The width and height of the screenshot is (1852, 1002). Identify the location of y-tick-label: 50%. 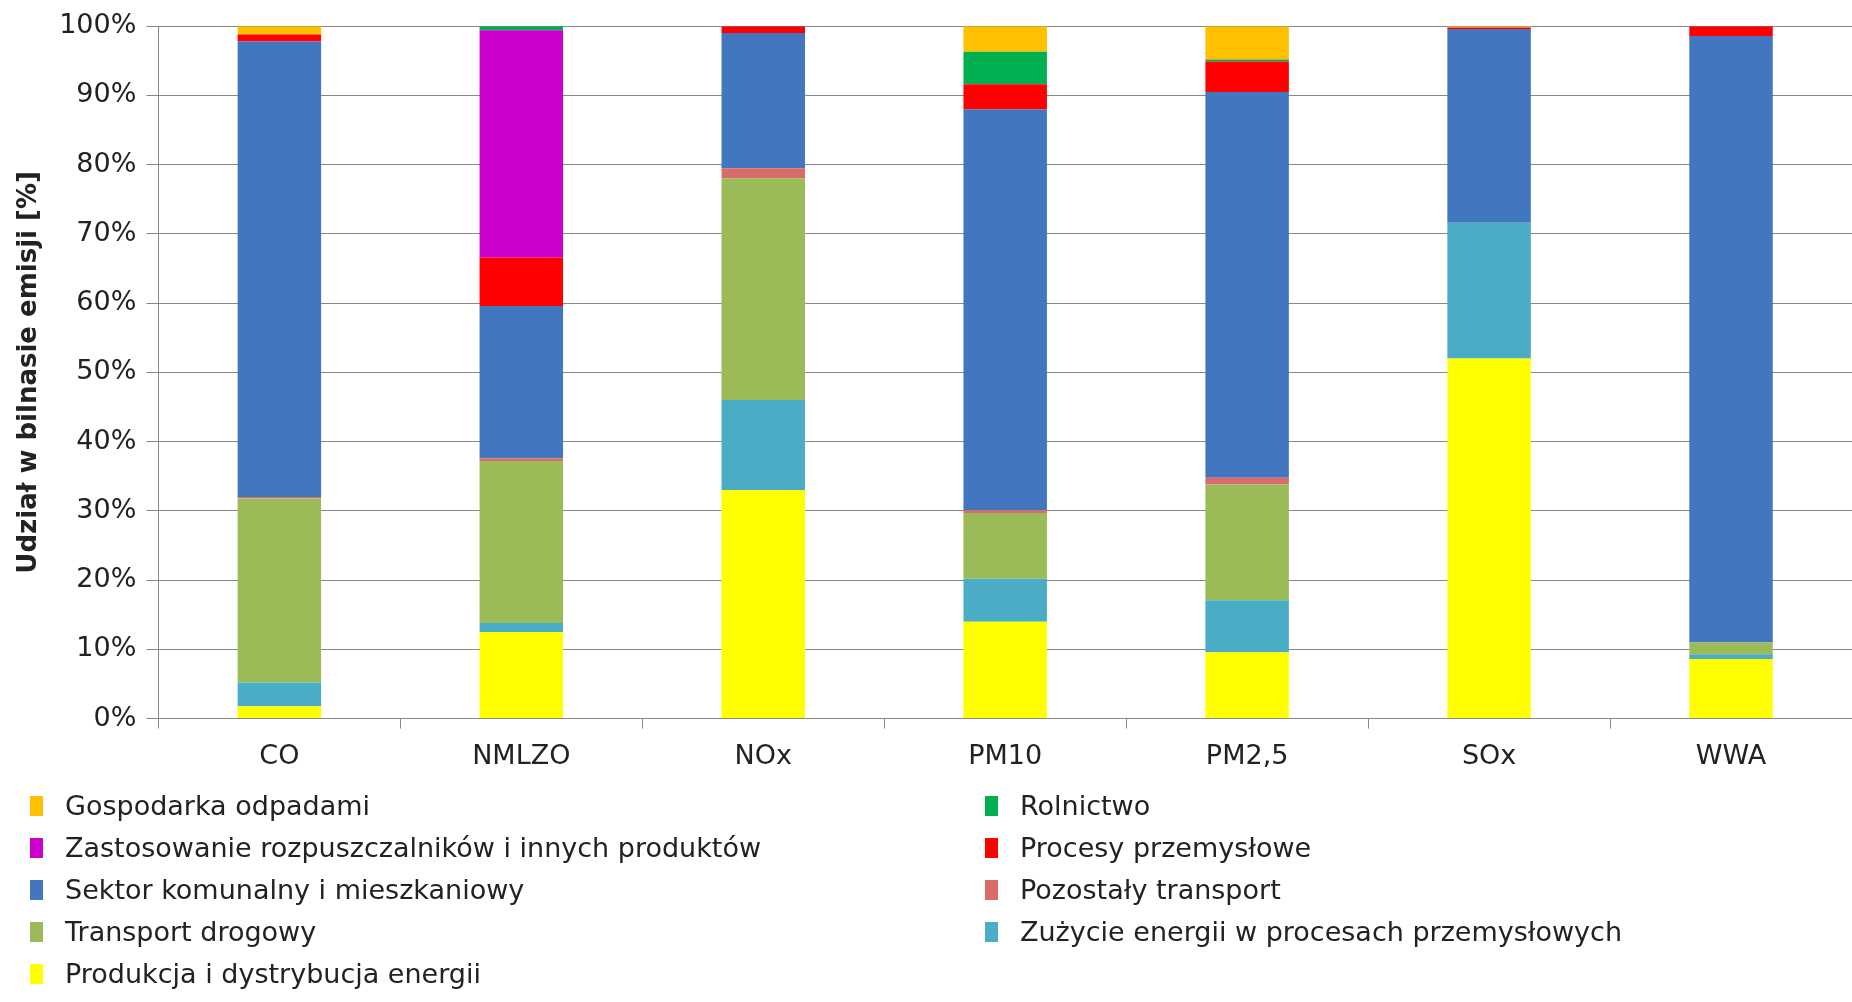
(106, 370).